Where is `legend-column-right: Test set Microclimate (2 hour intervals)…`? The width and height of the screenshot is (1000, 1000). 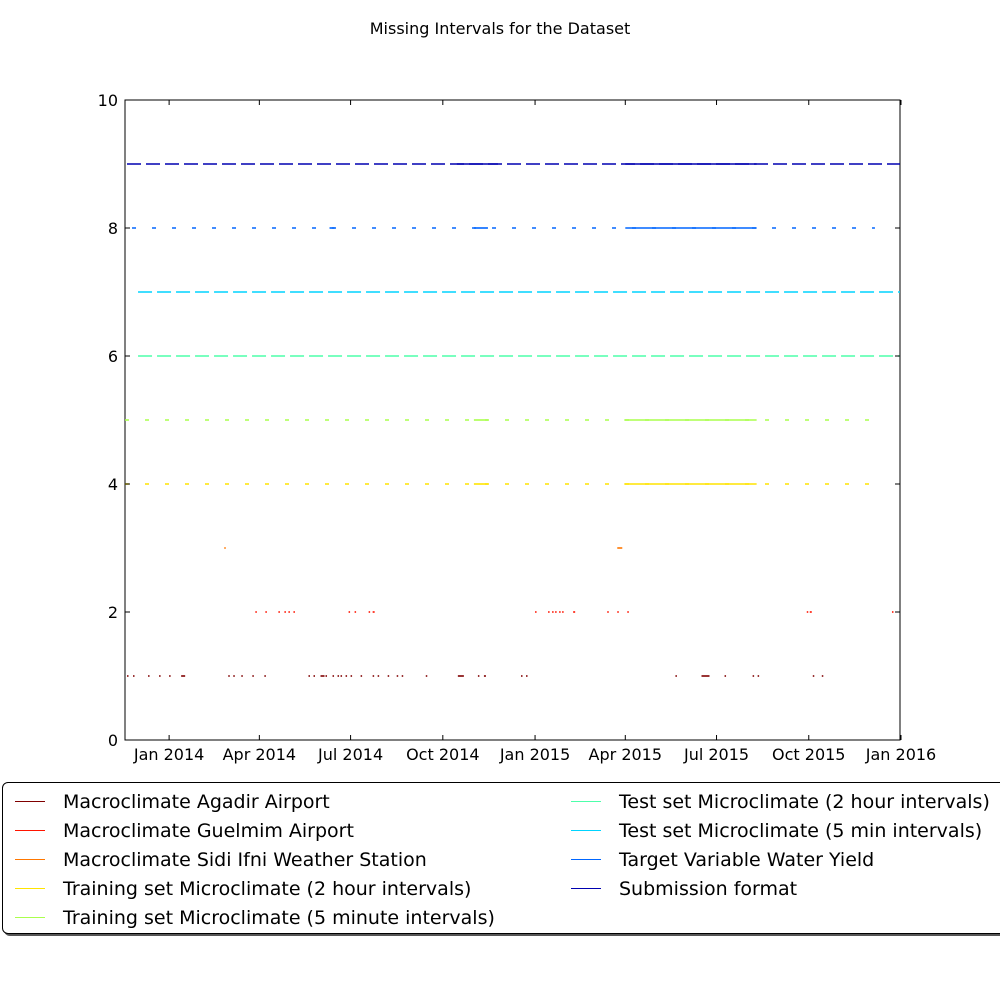
legend-column-right: Test set Microclimate (2 hour intervals)… is located at coordinates (774, 845).